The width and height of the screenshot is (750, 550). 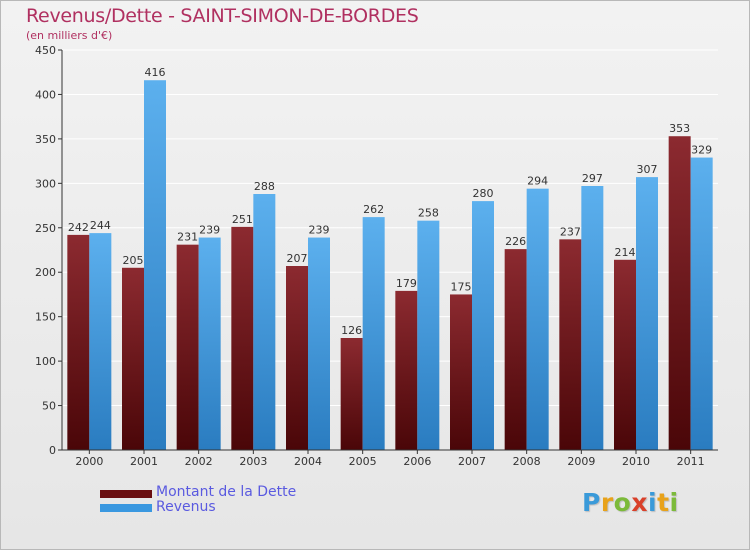 What do you see at coordinates (647, 169) in the screenshot?
I see `data-label: 307` at bounding box center [647, 169].